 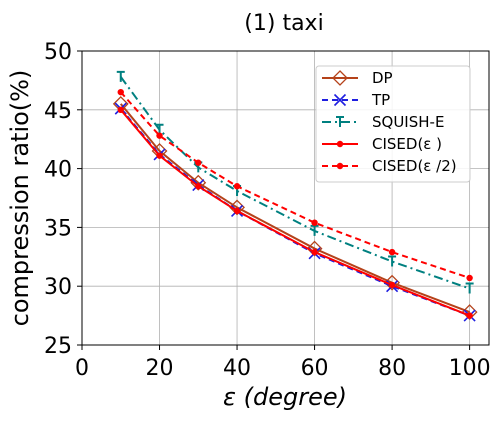 What do you see at coordinates (58, 346) in the screenshot?
I see `y-tick-label: 25` at bounding box center [58, 346].